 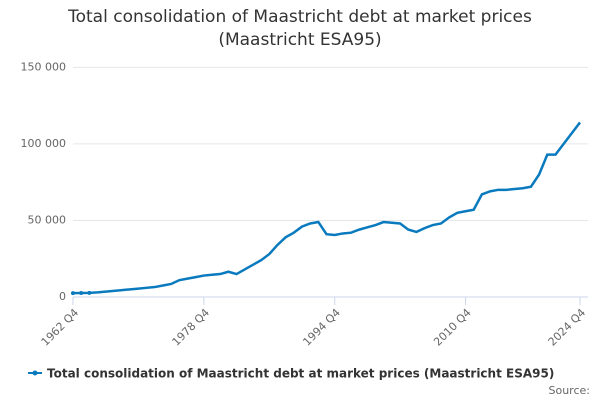 I want to click on source: Source:, so click(x=570, y=390).